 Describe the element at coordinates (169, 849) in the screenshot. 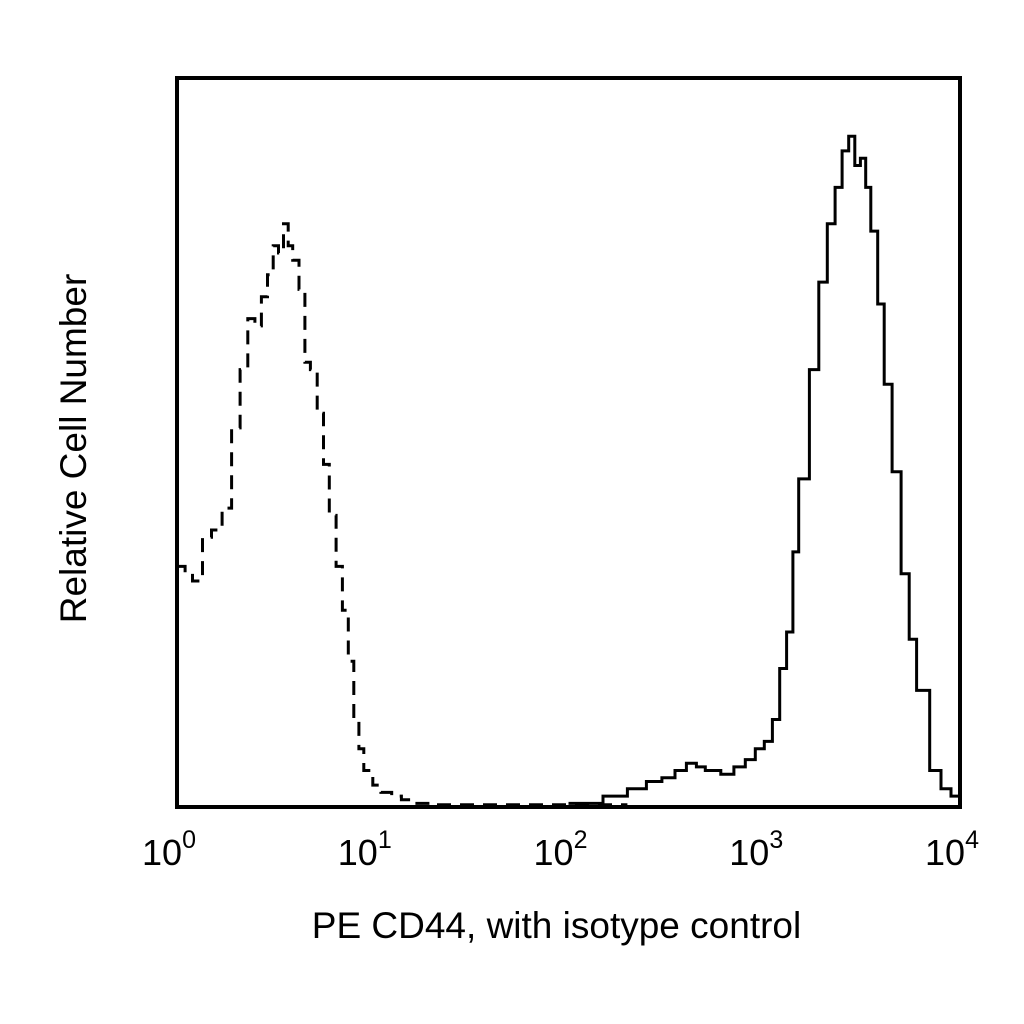

I see `x-tick-label: 10⁰` at that location.